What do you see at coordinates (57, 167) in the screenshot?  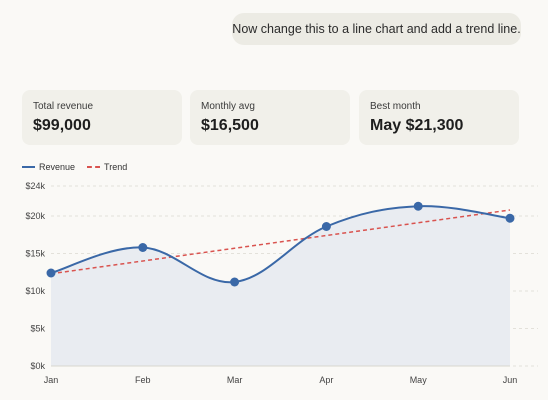 I see `legend-label-revenue: Revenue` at bounding box center [57, 167].